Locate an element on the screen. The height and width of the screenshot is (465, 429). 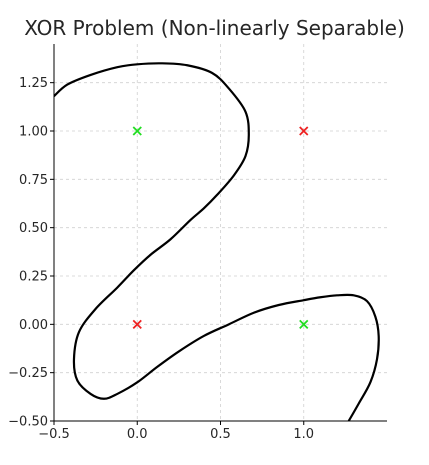
y-tick-label: 0.75 is located at coordinates (33, 180).